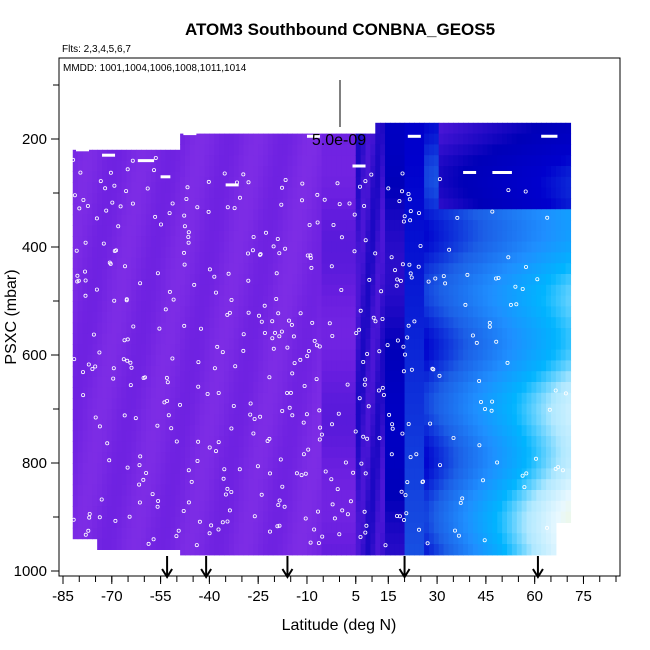 This screenshot has width=650, height=650. I want to click on flight-arrow-head, so click(538, 573).